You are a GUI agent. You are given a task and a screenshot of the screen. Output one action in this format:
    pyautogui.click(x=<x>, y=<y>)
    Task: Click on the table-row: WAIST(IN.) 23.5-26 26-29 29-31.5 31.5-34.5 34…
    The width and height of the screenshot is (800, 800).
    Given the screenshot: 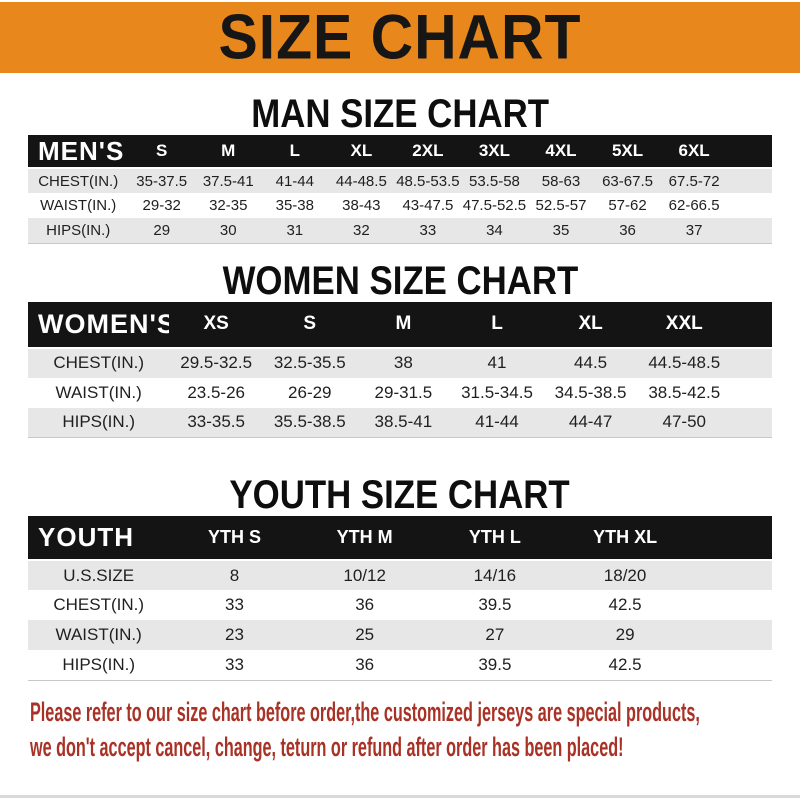 What is the action you would take?
    pyautogui.click(x=400, y=392)
    